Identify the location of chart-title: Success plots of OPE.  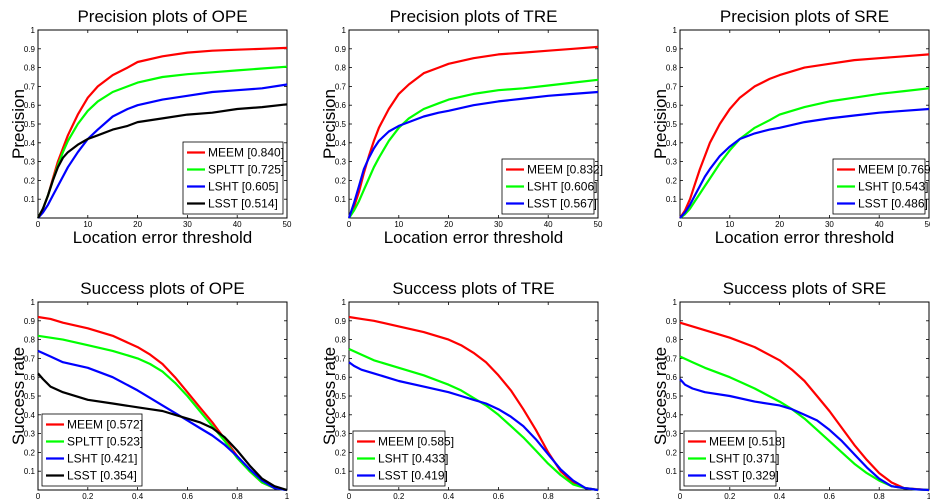
(162, 288).